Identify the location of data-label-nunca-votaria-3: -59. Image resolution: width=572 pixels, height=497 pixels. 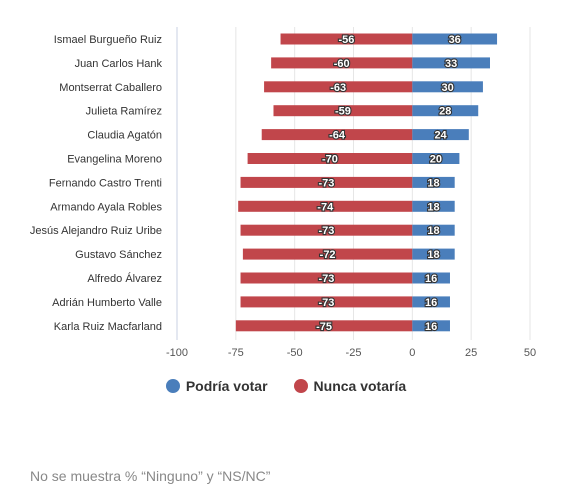
(343, 112).